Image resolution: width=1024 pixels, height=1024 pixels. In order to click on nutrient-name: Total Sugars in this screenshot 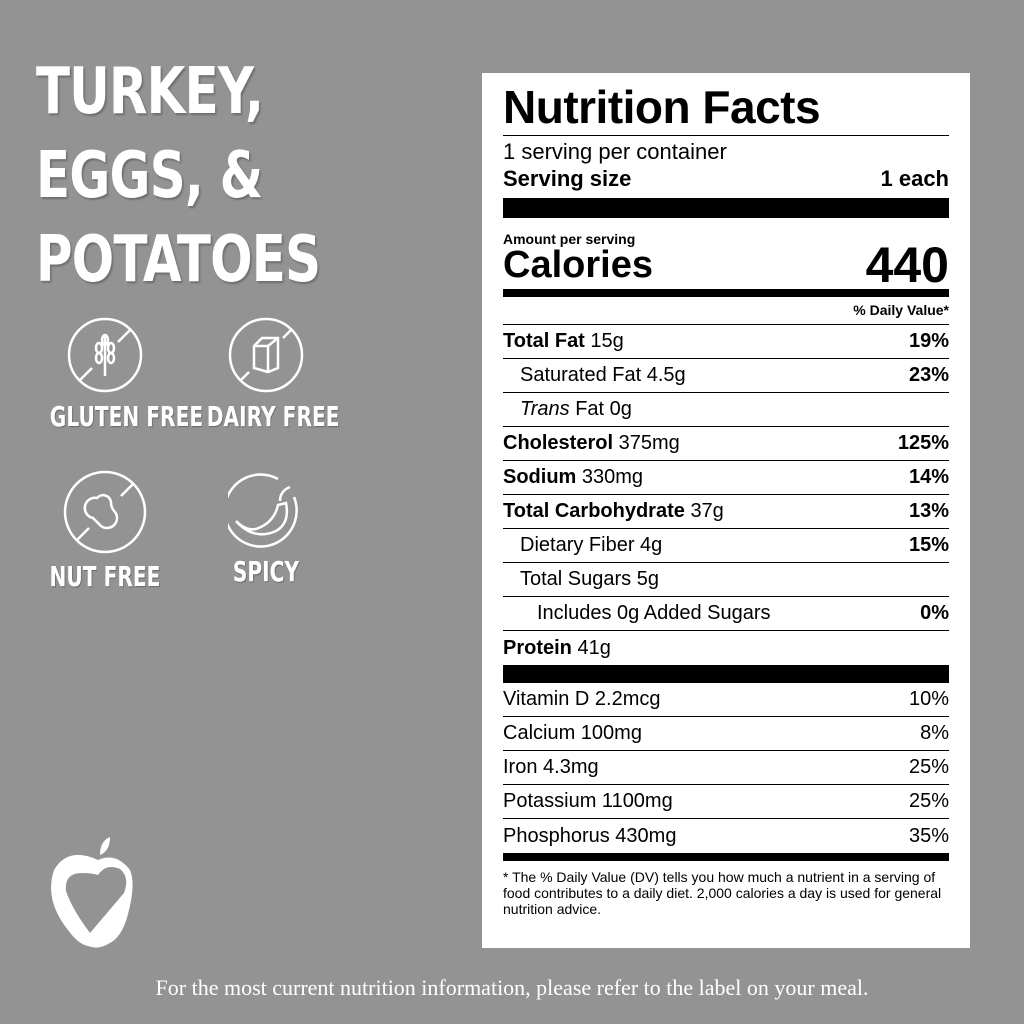, I will do `click(576, 579)`.